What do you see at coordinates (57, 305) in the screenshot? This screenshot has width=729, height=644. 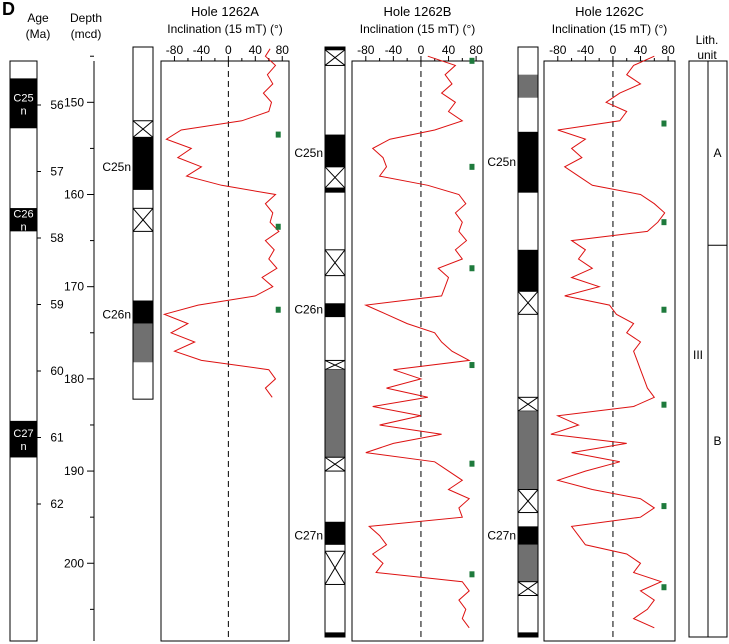 I see `age-tick-label: 59` at bounding box center [57, 305].